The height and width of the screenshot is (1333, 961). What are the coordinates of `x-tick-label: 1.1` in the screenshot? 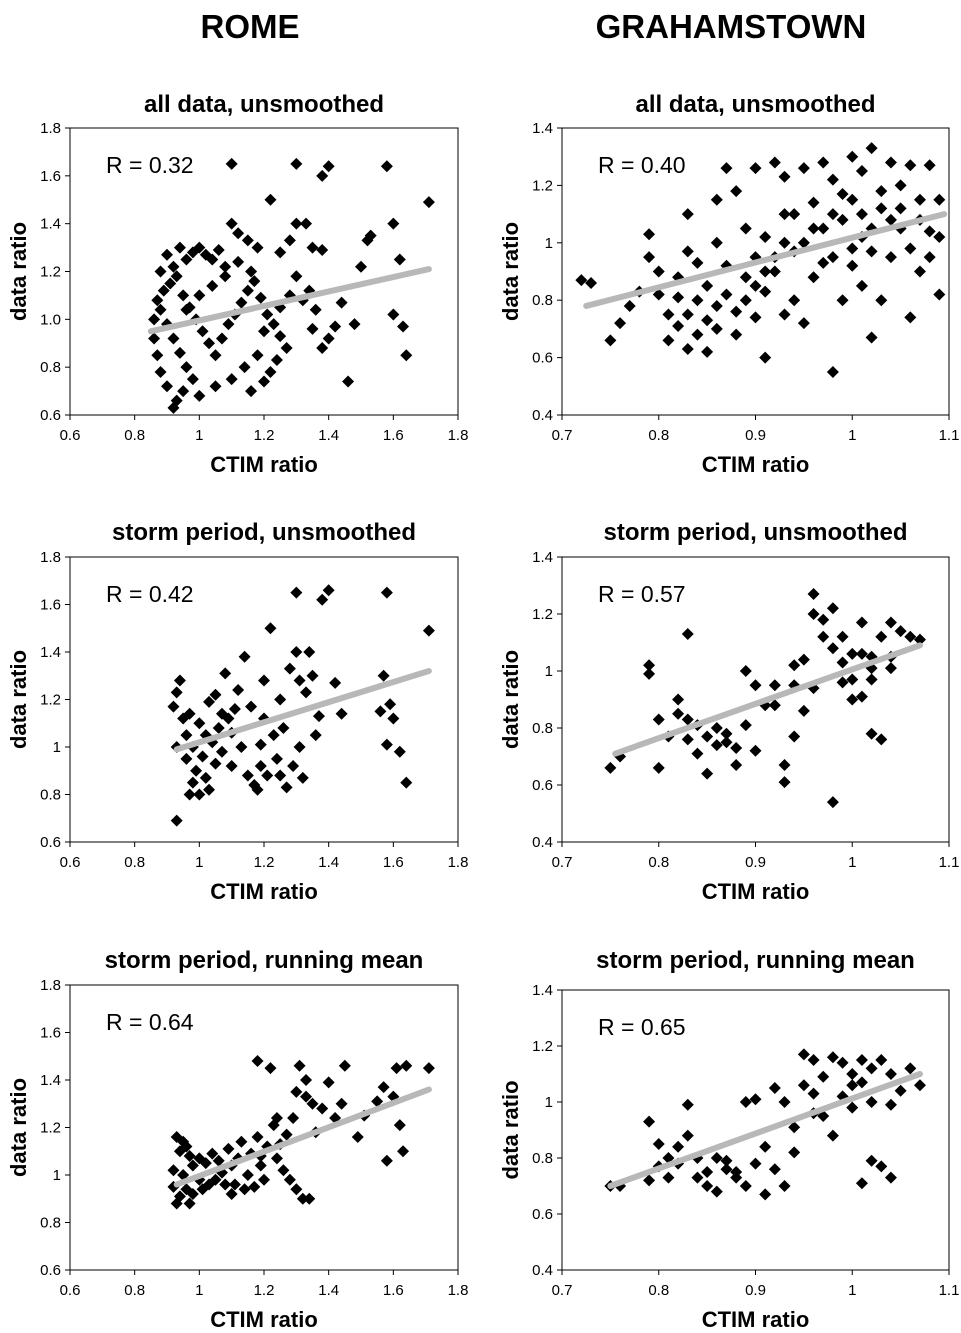 It's located at (949, 435).